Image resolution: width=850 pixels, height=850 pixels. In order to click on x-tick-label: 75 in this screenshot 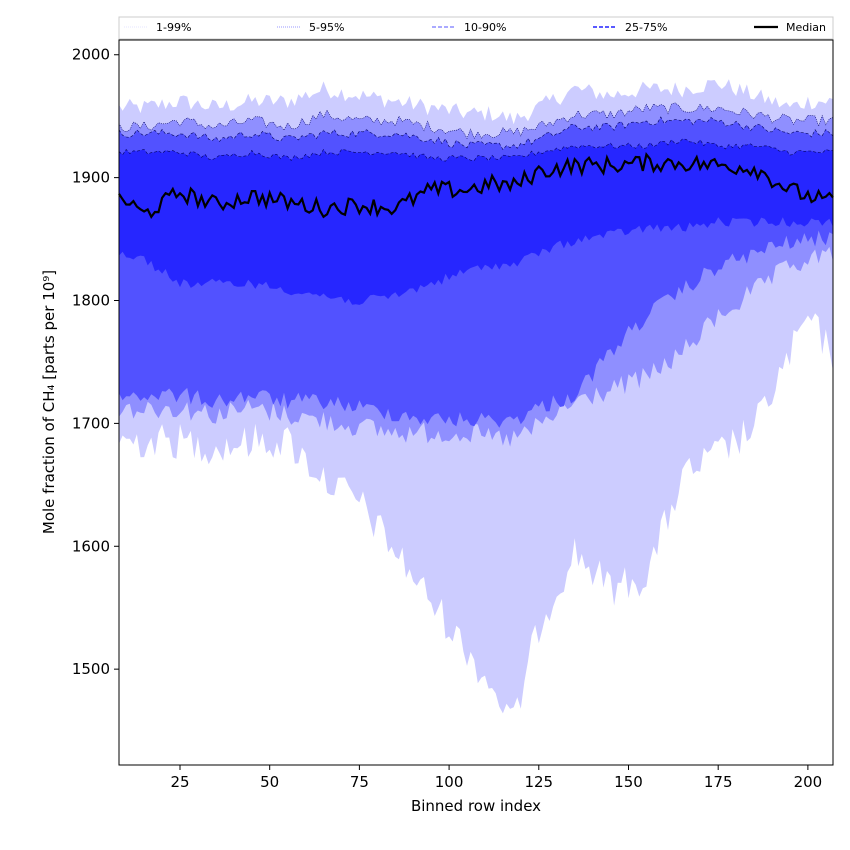, I will do `click(359, 782)`.